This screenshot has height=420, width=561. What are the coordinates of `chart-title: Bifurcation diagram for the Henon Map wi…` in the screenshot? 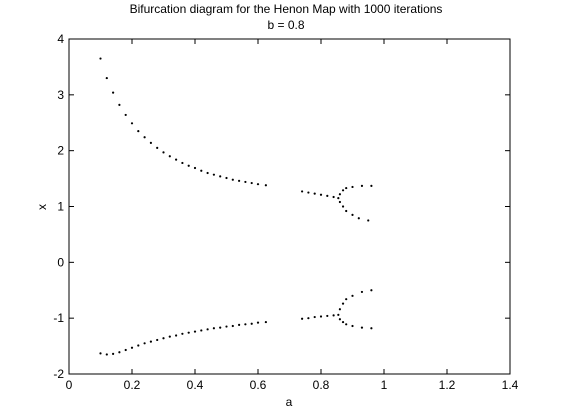 It's located at (286, 9).